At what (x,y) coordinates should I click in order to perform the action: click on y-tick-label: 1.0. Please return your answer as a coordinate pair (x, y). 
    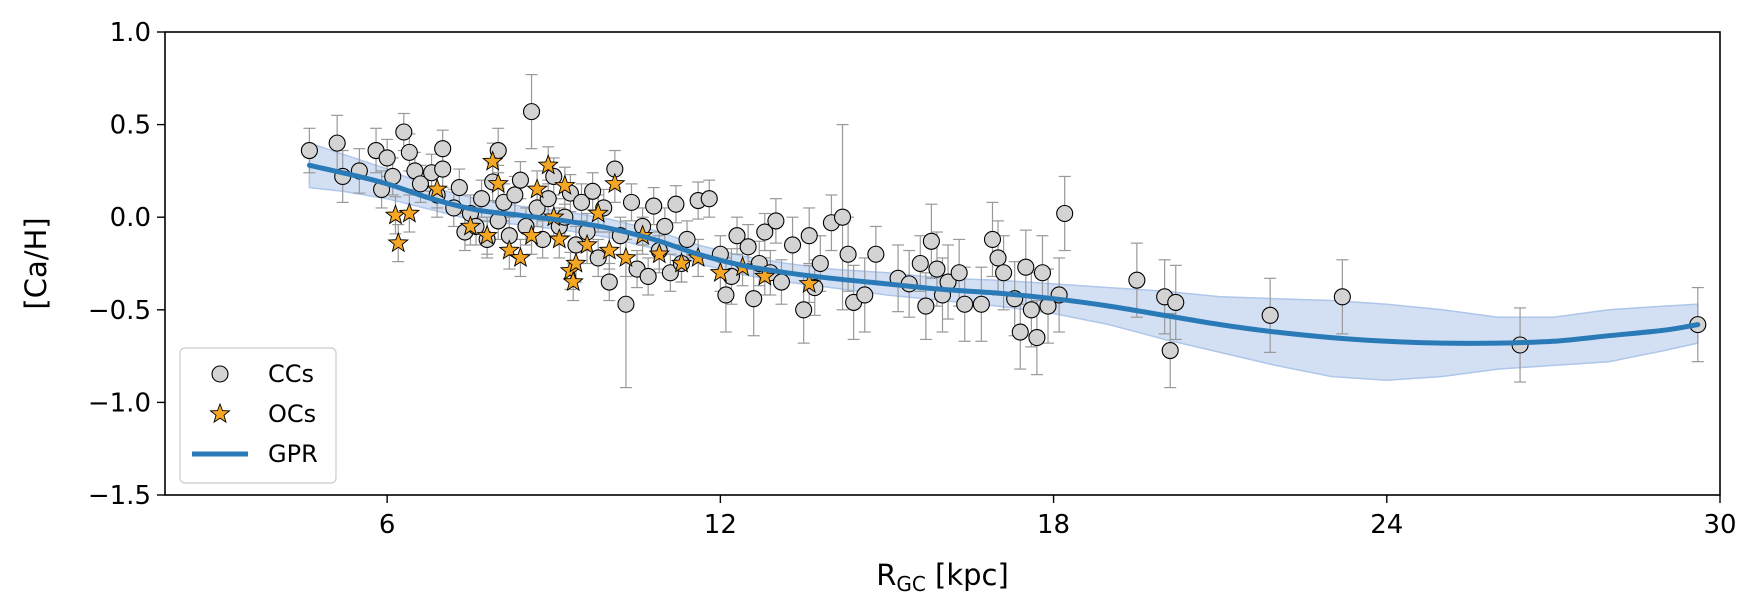
    Looking at the image, I should click on (130, 33).